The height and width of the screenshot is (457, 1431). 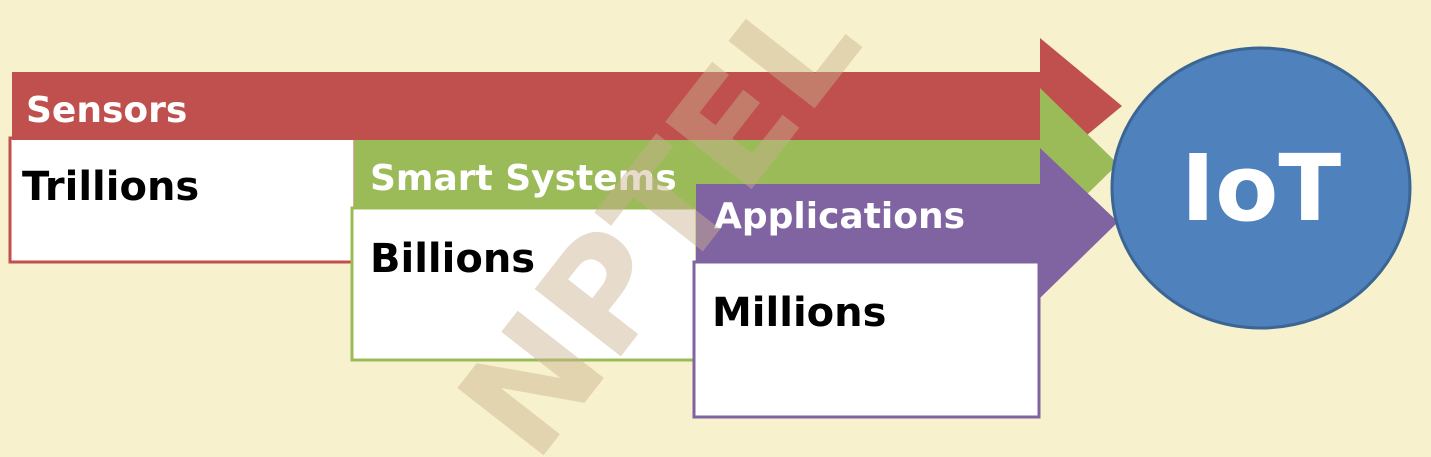 What do you see at coordinates (106, 110) in the screenshot?
I see `sensors-label: Sensors` at bounding box center [106, 110].